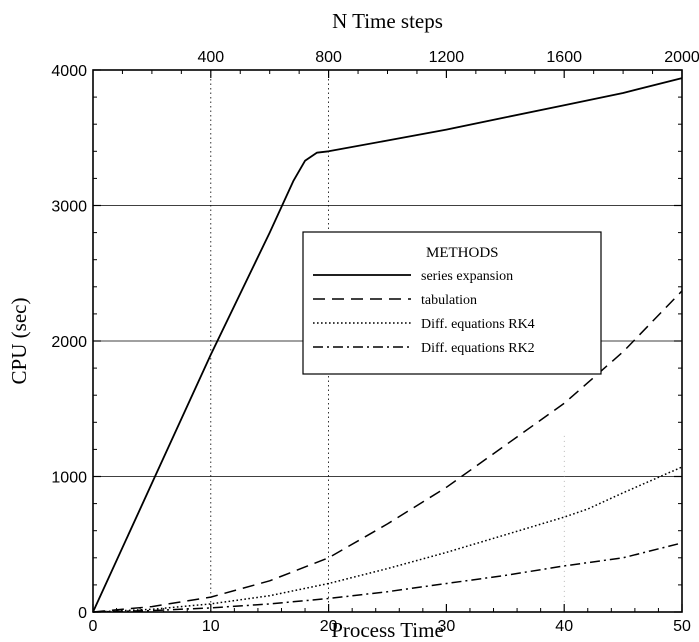  I want to click on x-axis-label: Process Time, so click(387, 630).